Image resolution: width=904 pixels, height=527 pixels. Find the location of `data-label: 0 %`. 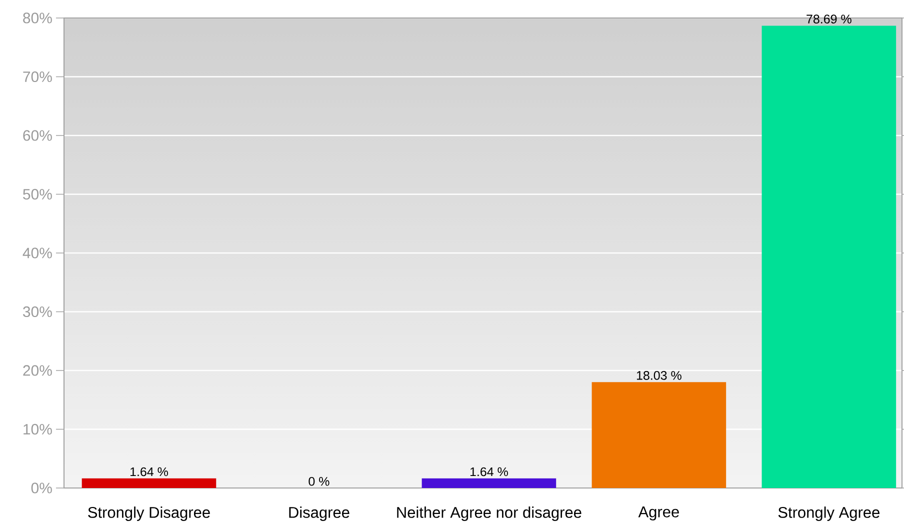

data-label: 0 % is located at coordinates (319, 481).